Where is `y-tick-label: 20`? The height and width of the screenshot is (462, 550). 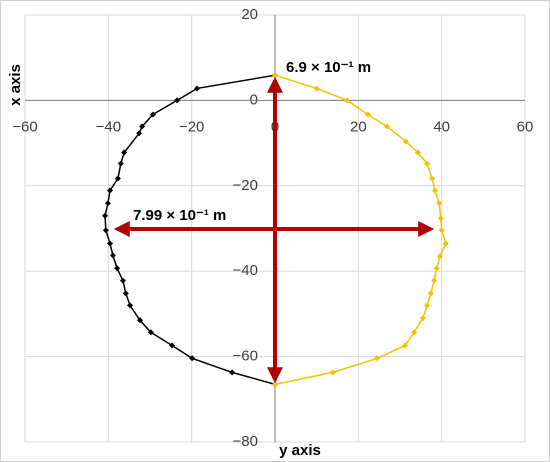 y-tick-label: 20 is located at coordinates (249, 14).